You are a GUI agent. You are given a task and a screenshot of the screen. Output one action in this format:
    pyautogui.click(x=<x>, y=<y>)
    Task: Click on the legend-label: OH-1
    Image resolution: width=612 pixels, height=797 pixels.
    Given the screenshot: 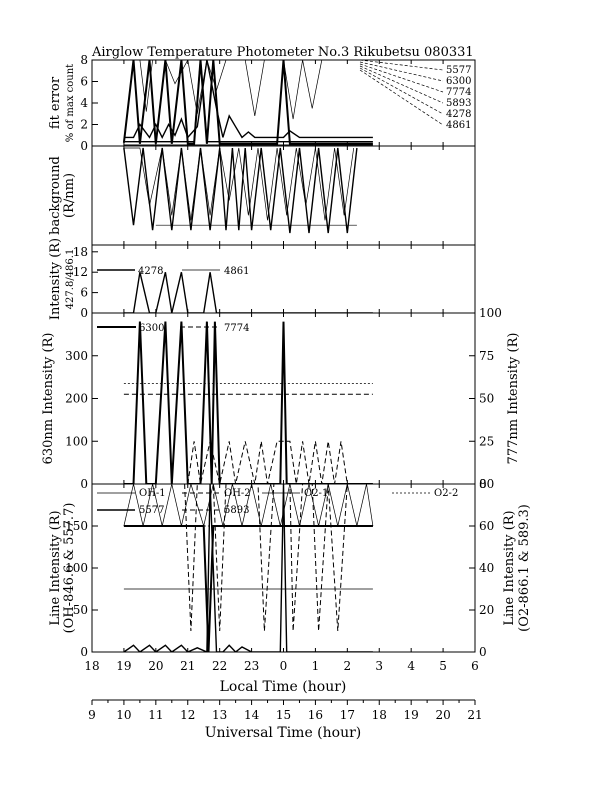 What is the action you would take?
    pyautogui.click(x=152, y=493)
    